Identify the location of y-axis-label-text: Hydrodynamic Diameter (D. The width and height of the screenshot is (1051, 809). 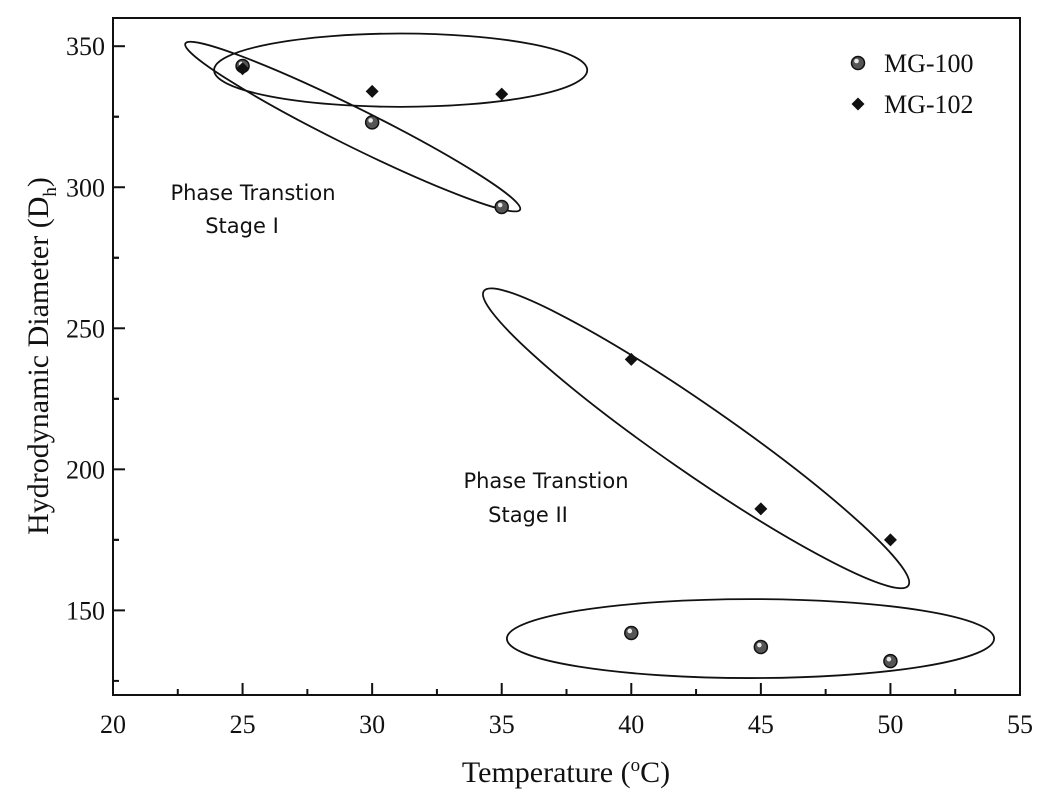
(38, 366).